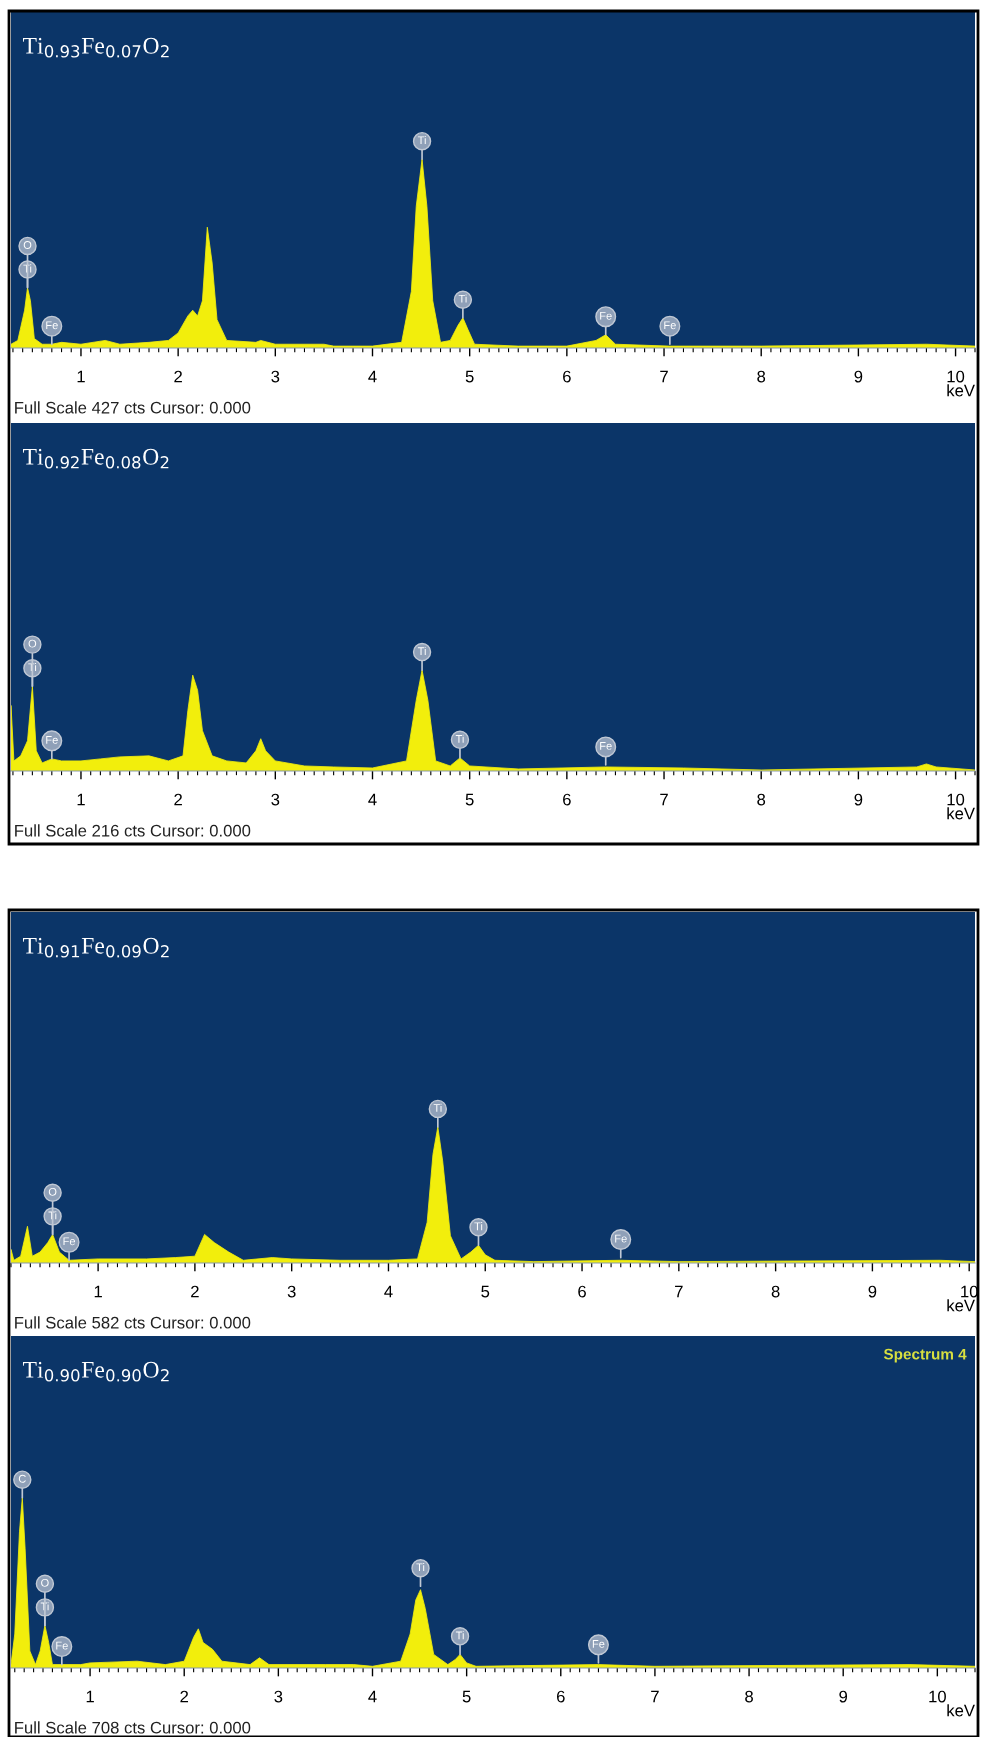 The height and width of the screenshot is (1737, 992). What do you see at coordinates (22, 1478) in the screenshot?
I see `annotation: C` at bounding box center [22, 1478].